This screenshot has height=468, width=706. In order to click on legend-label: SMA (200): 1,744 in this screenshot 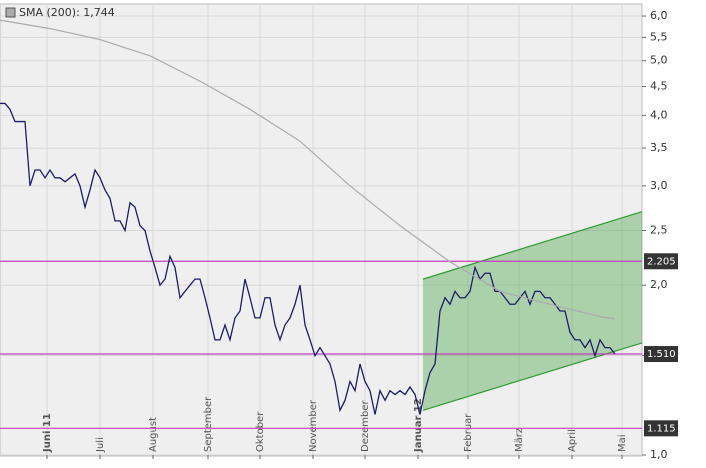, I will do `click(67, 12)`.